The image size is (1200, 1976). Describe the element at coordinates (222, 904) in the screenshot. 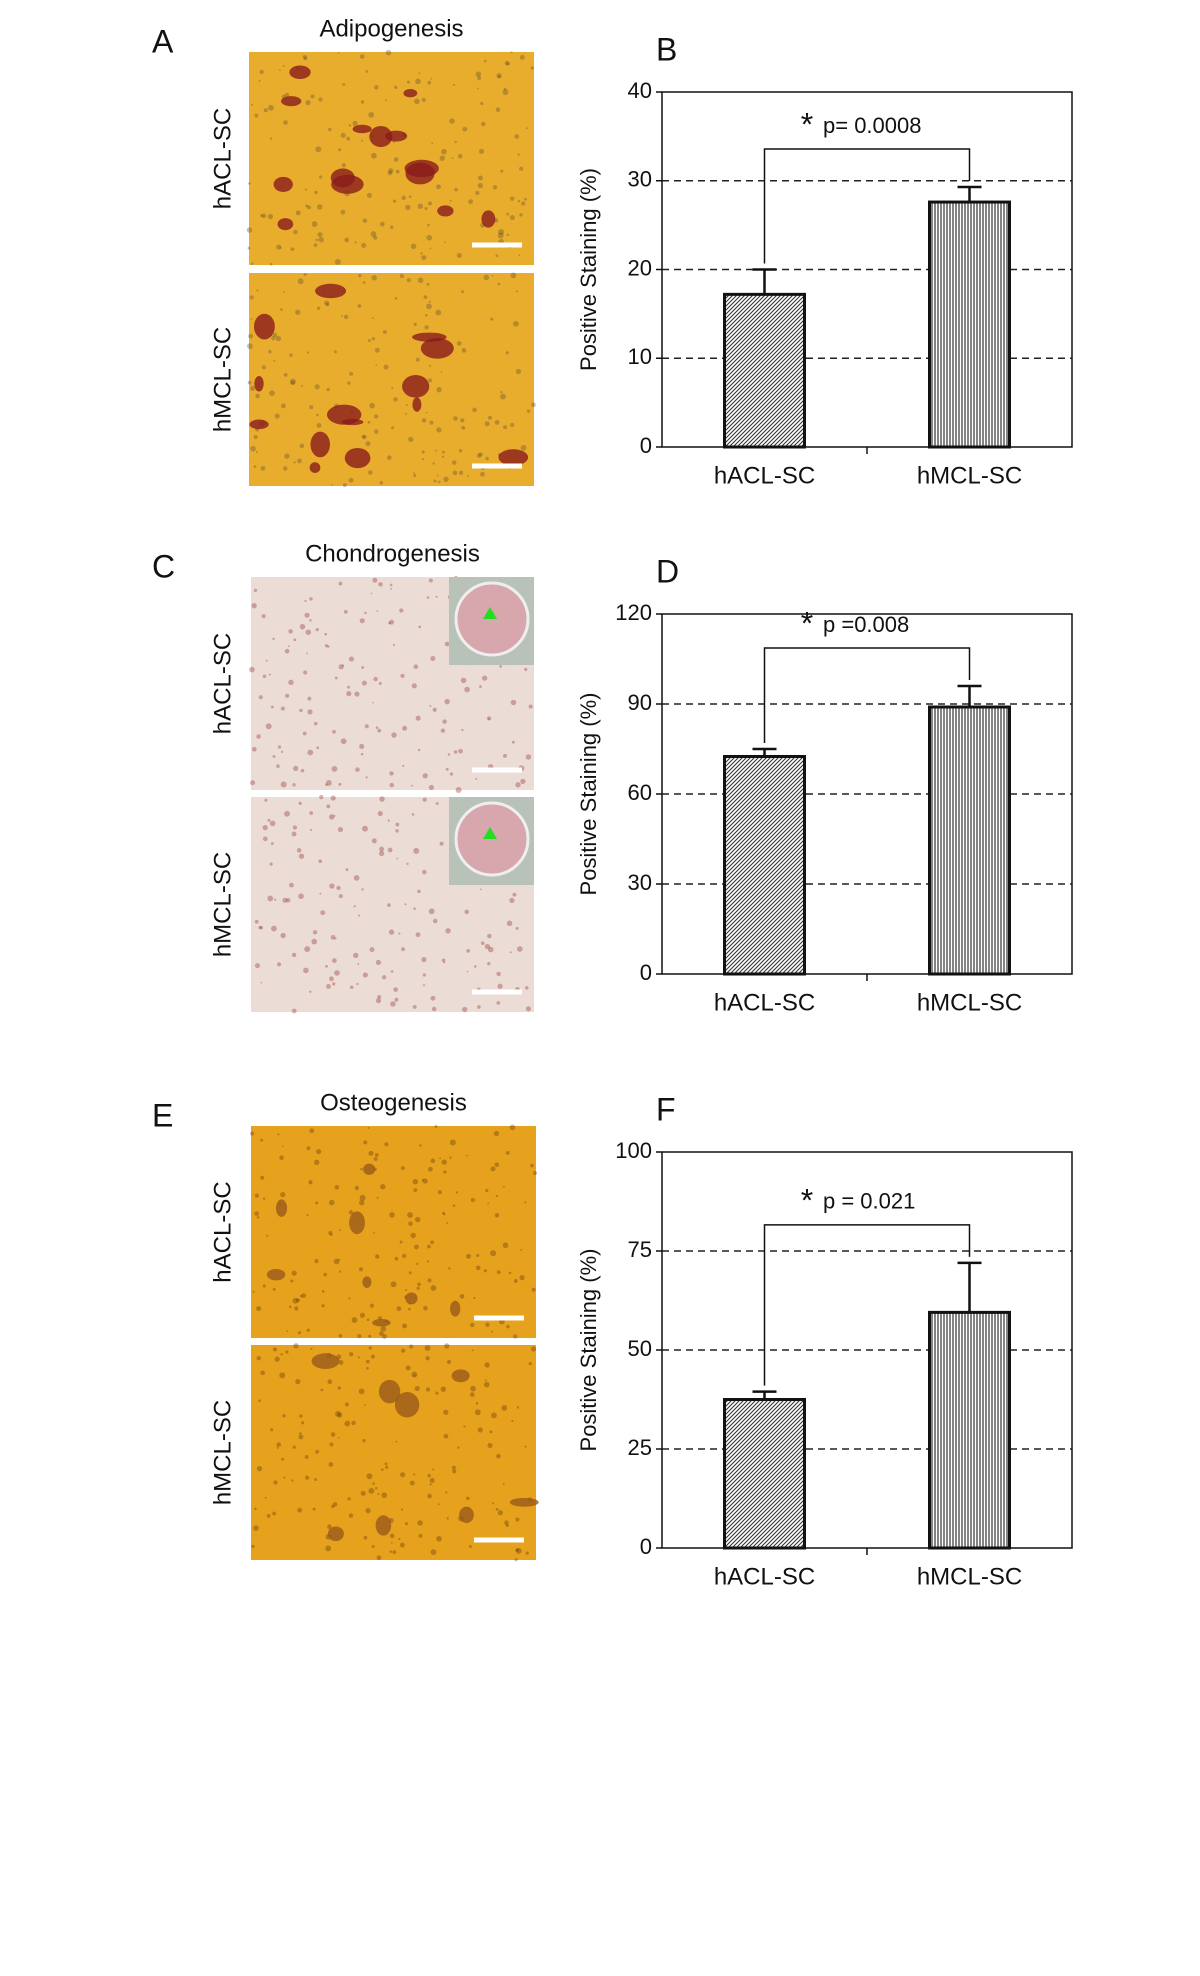

I see `row-label: hMCL-SC` at that location.